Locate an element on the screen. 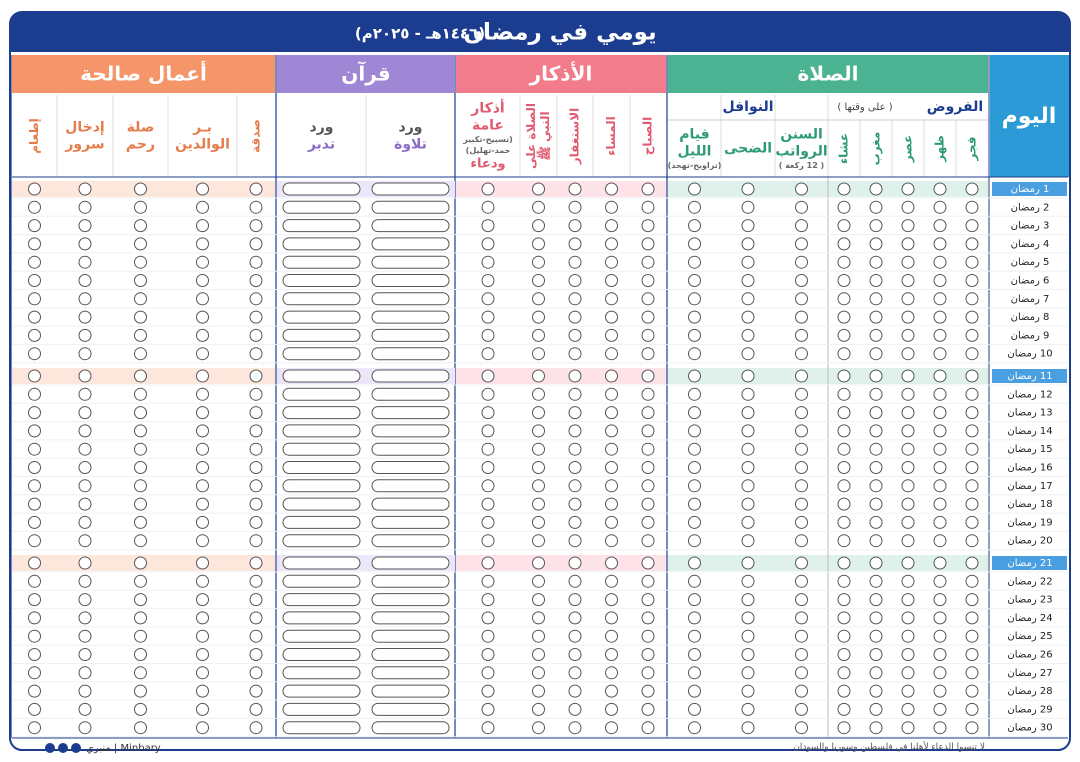 This screenshot has width=1080, height=762. day-header is located at coordinates (1029, 116).